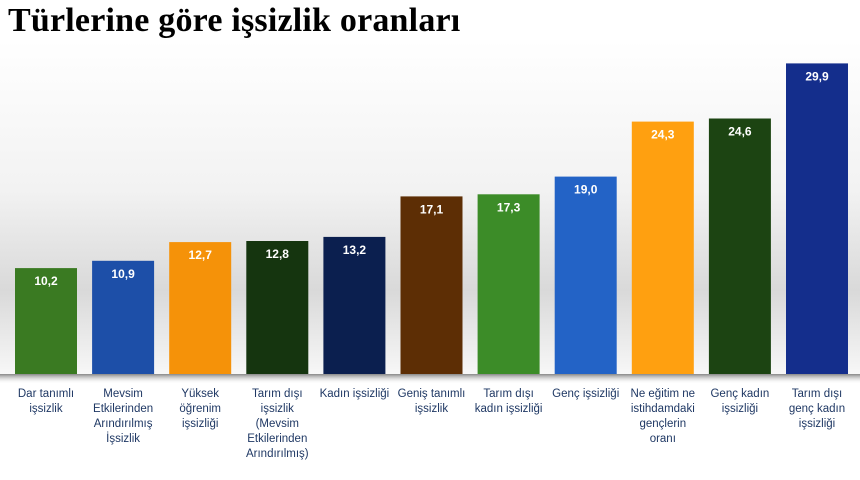  What do you see at coordinates (662, 424) in the screenshot?
I see `category-label-line: gençlerin` at bounding box center [662, 424].